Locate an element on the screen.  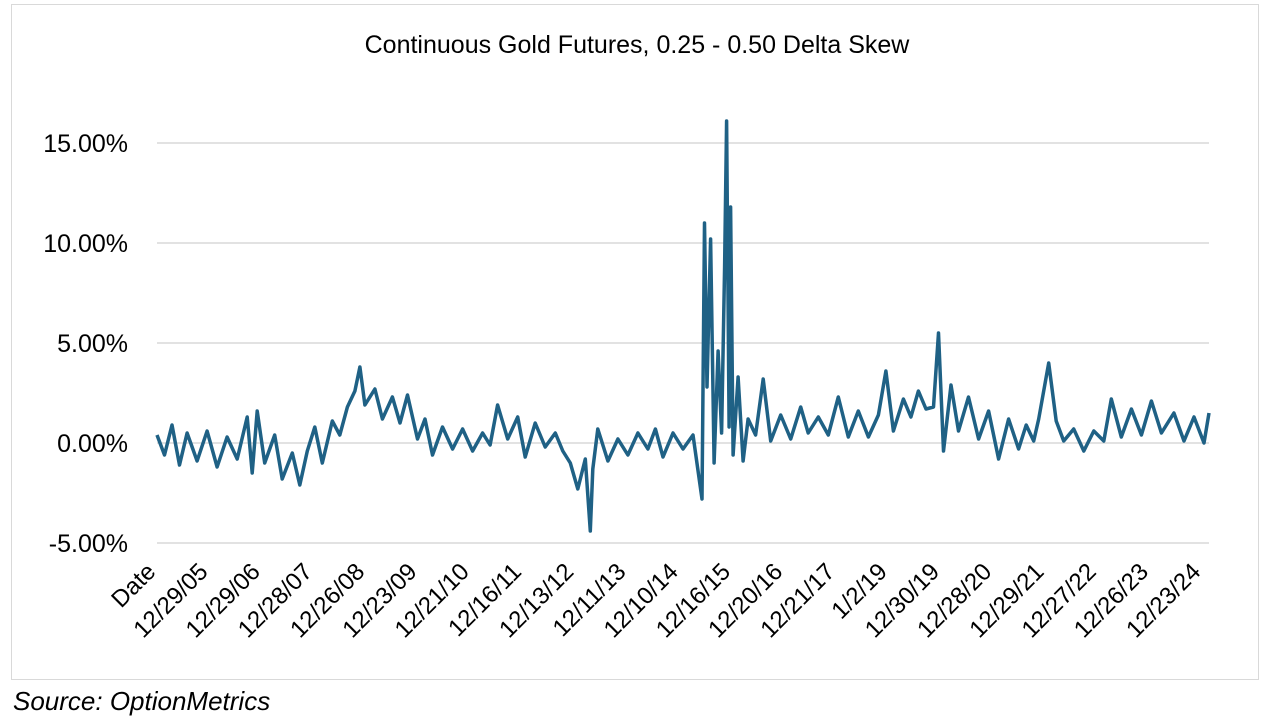
y-tick-label: -5.00% is located at coordinates (88, 544).